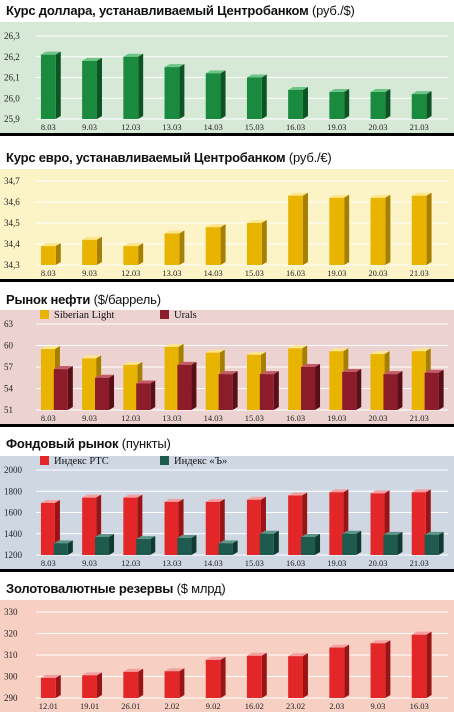 The width and height of the screenshot is (454, 712). What do you see at coordinates (13, 491) in the screenshot?
I see `y-tick-label: 1800` at bounding box center [13, 491].